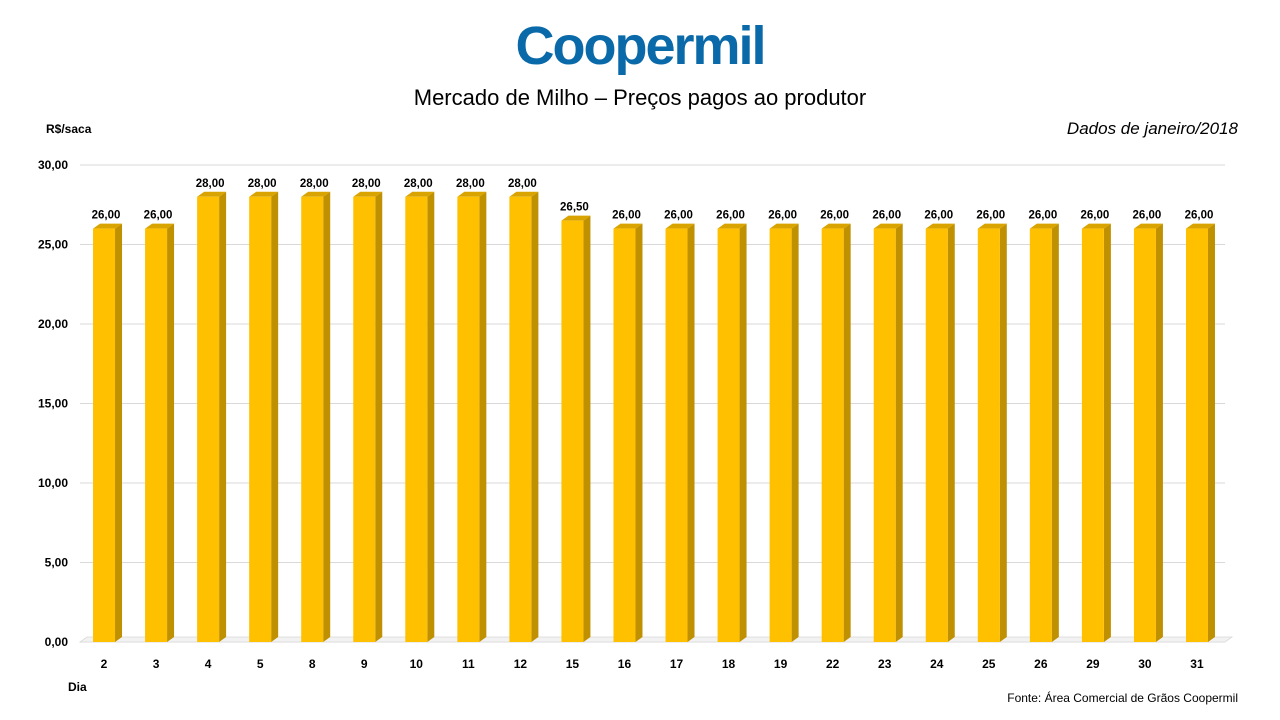 The width and height of the screenshot is (1280, 720). Describe the element at coordinates (1152, 128) in the screenshot. I see `chart-subtitle: Dados de janeiro/2018` at that location.